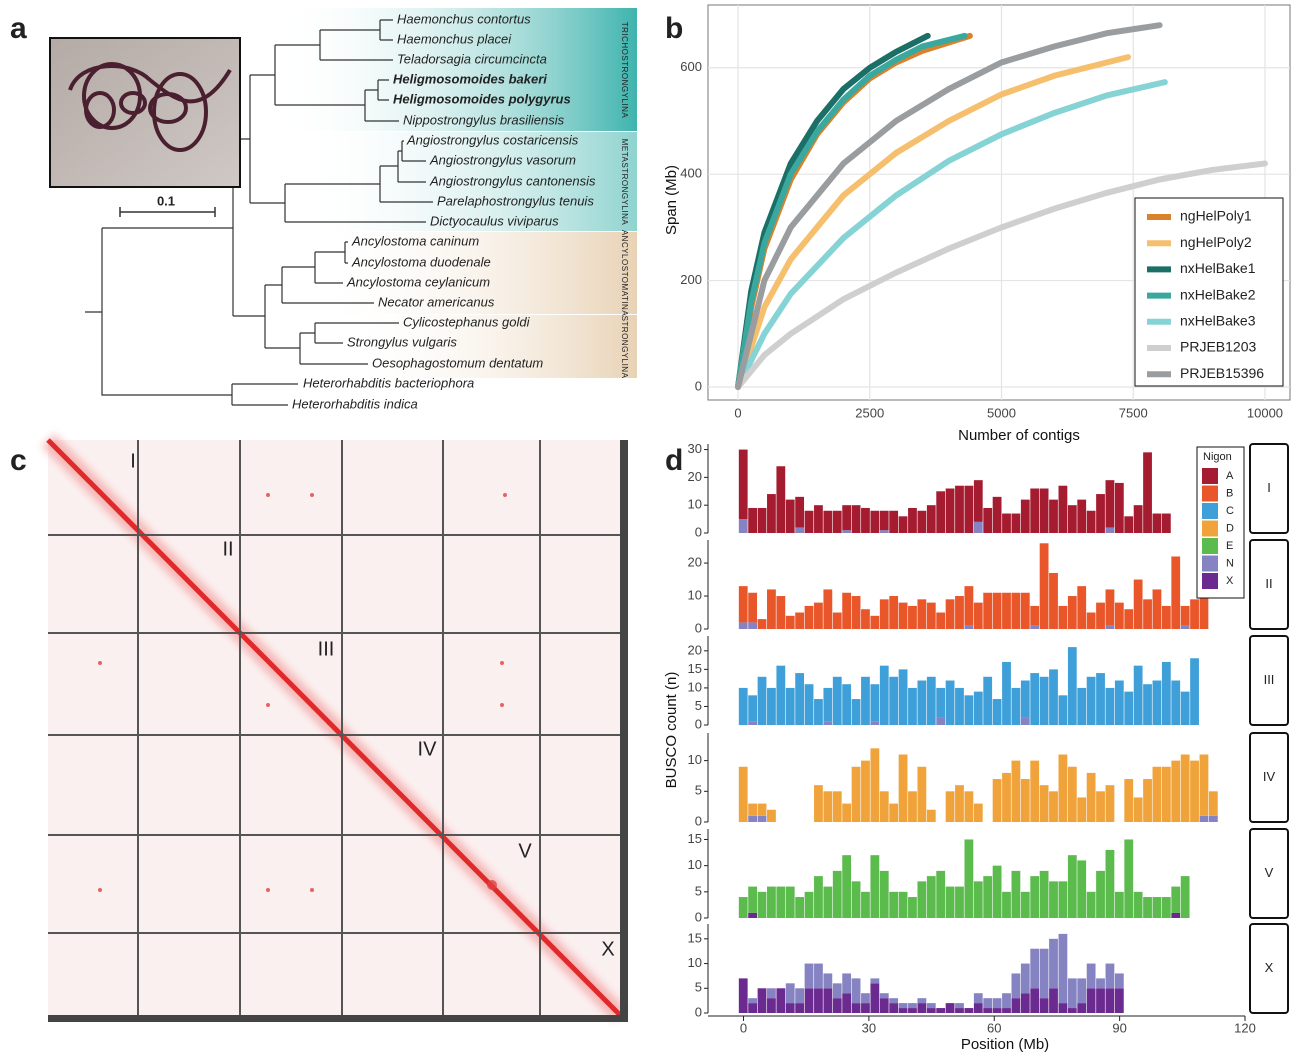 The image size is (1293, 1054). I want to click on taxon-label: Ancylostoma duodenale, so click(421, 261).